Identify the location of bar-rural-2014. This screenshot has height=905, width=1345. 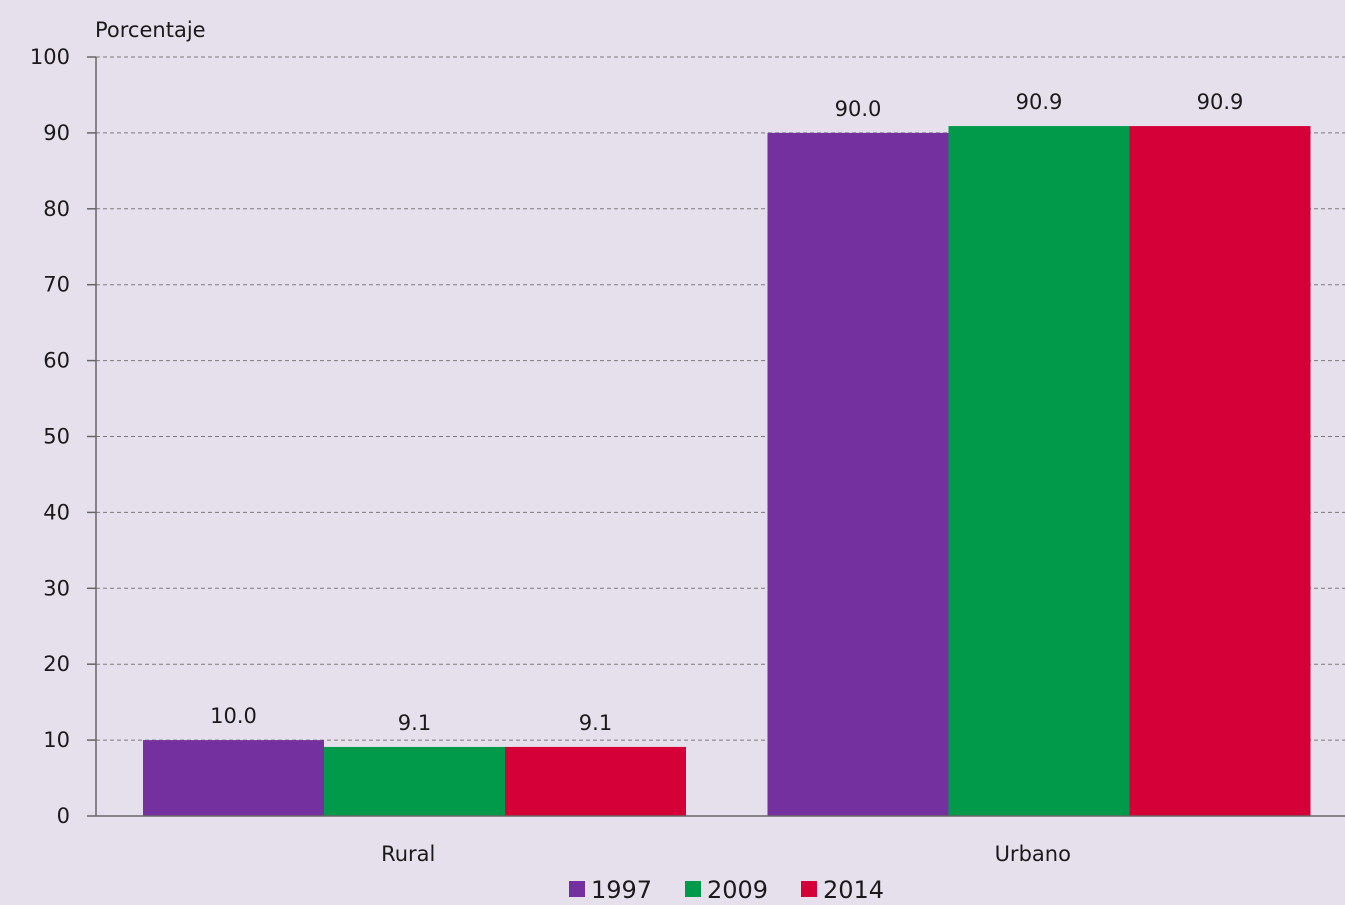
(595, 781).